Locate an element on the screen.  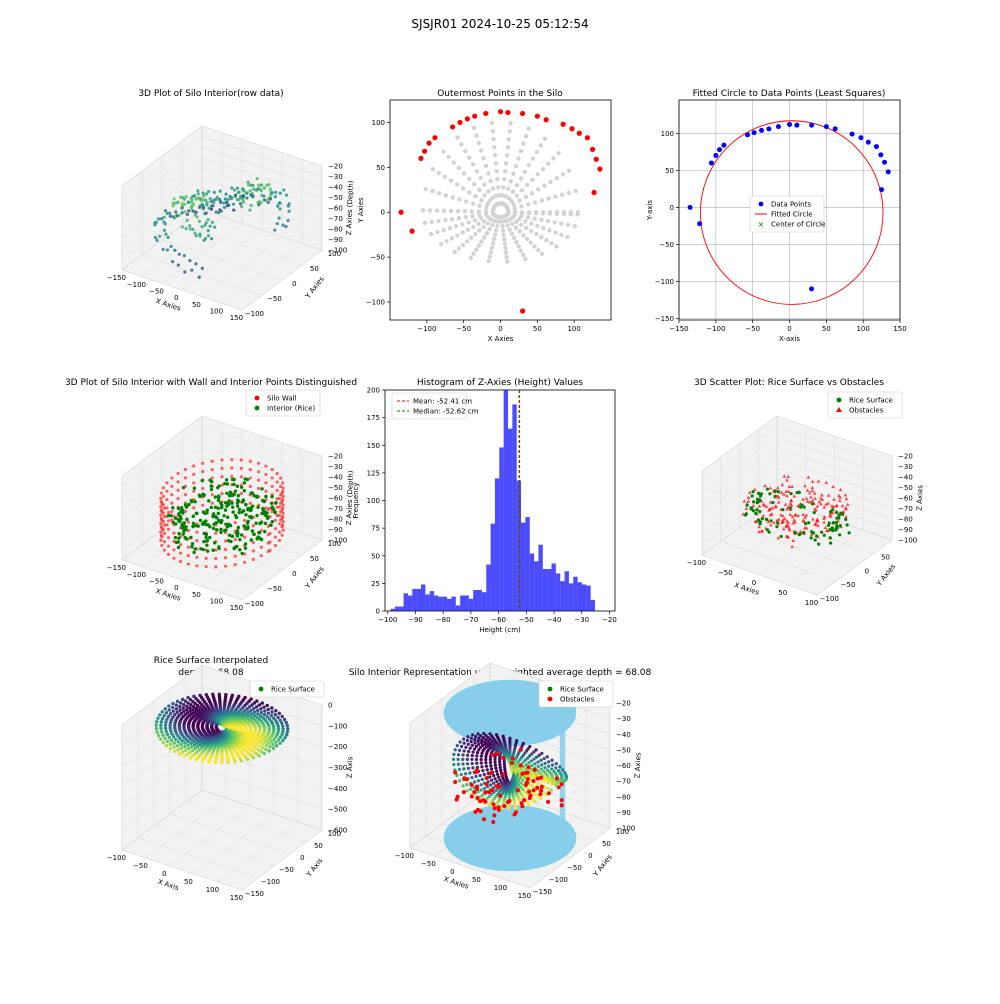
p1-zlabel: Z Axies (Depth) is located at coordinates (350, 207).